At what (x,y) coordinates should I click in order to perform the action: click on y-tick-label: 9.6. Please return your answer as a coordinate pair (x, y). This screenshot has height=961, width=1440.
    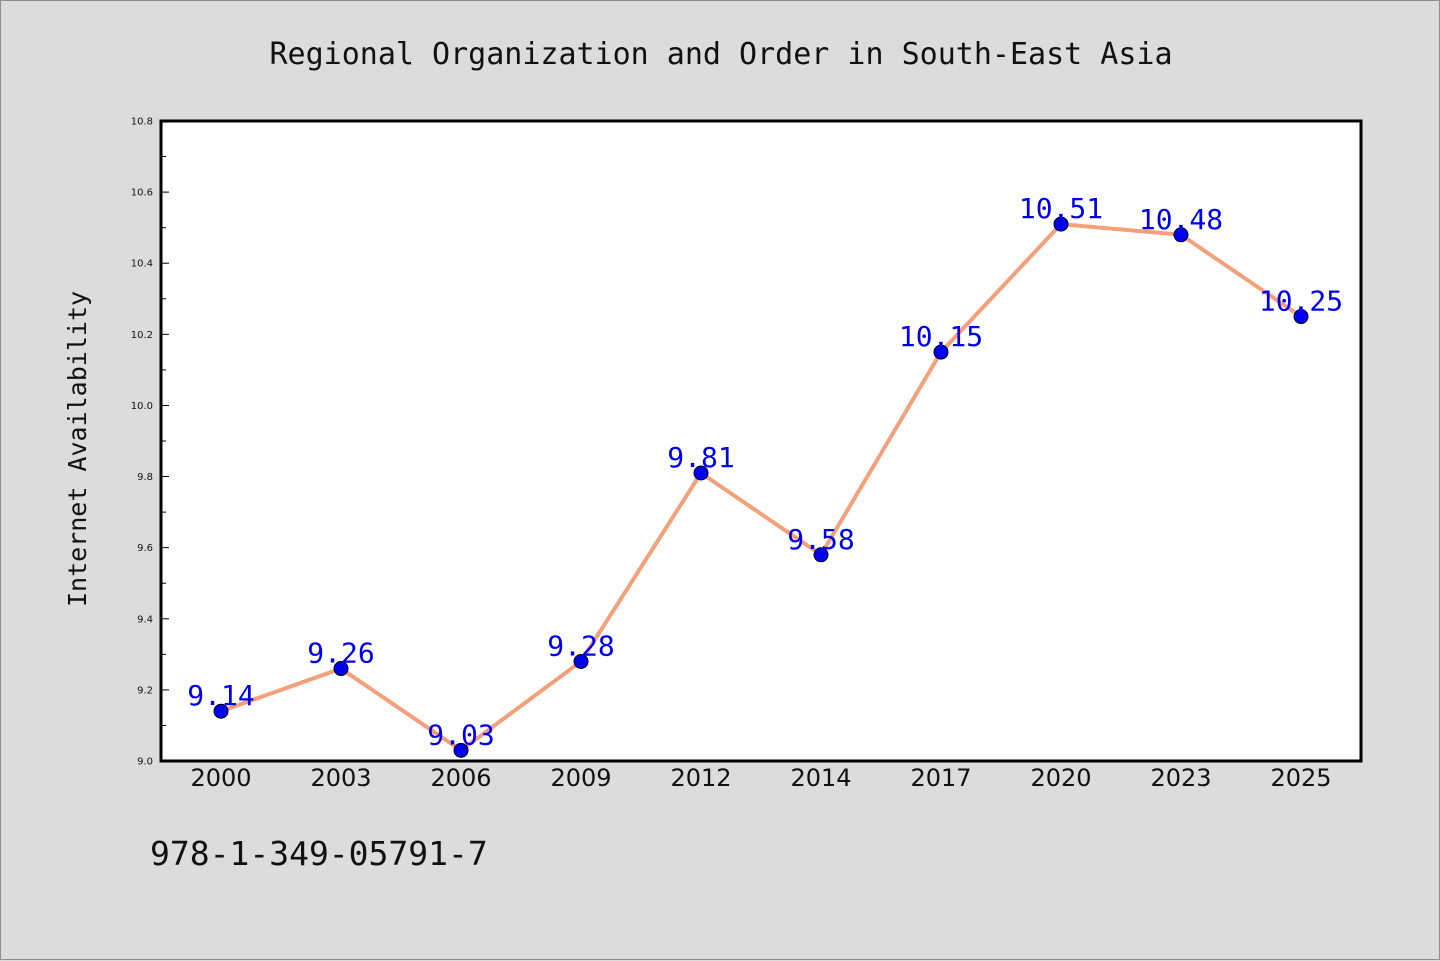
    Looking at the image, I should click on (145, 548).